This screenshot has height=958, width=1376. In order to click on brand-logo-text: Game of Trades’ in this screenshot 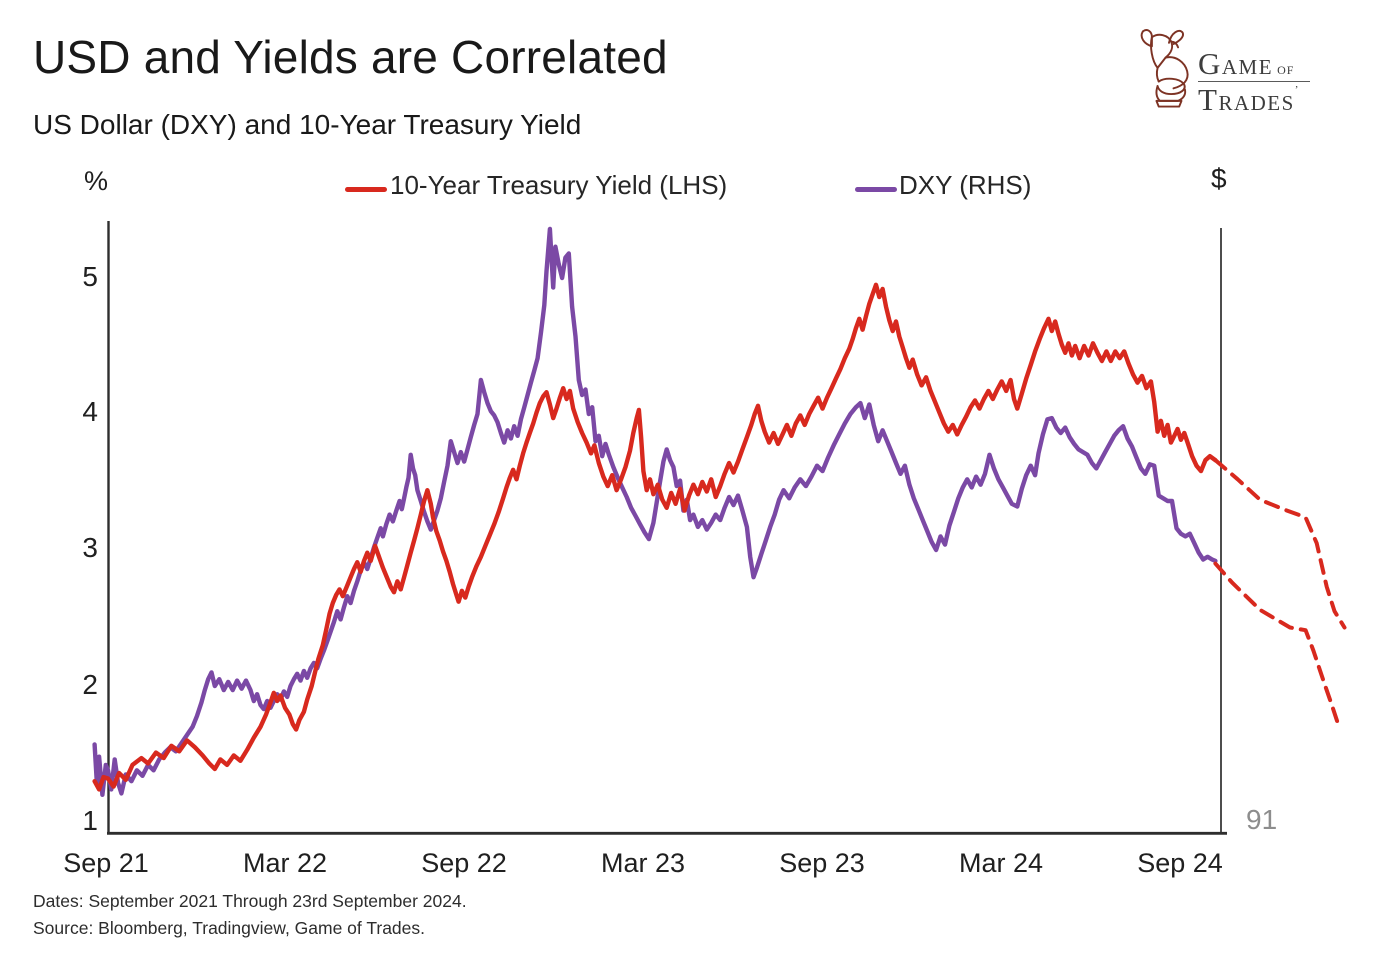, I will do `click(1254, 81)`.